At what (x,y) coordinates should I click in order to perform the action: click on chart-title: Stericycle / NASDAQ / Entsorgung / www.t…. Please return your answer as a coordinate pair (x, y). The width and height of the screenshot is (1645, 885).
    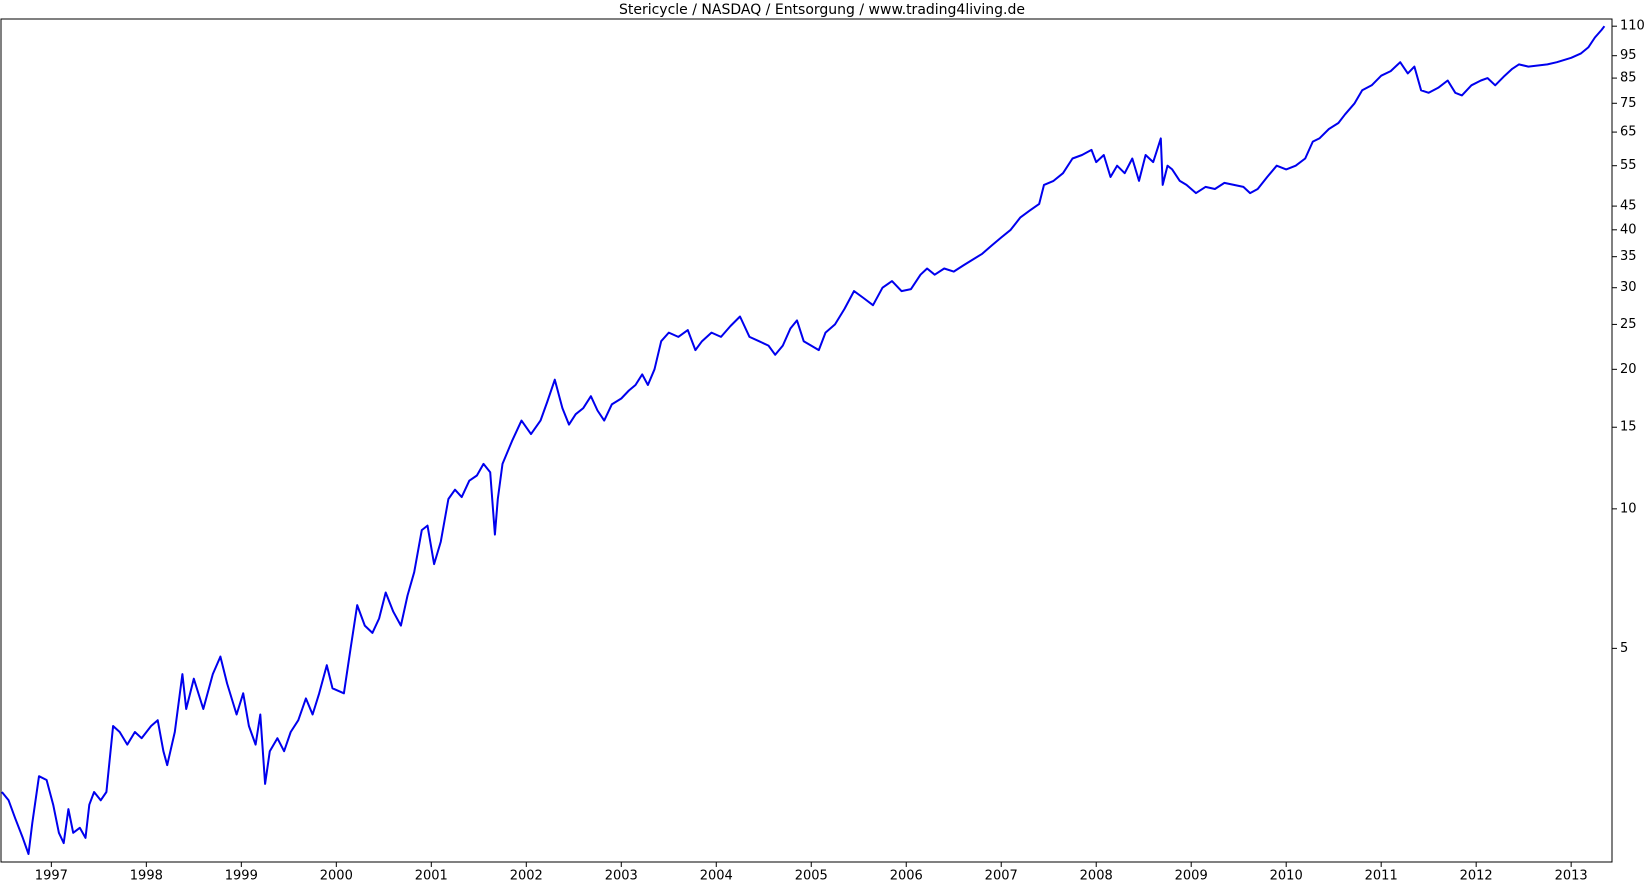
    Looking at the image, I should click on (822, 10).